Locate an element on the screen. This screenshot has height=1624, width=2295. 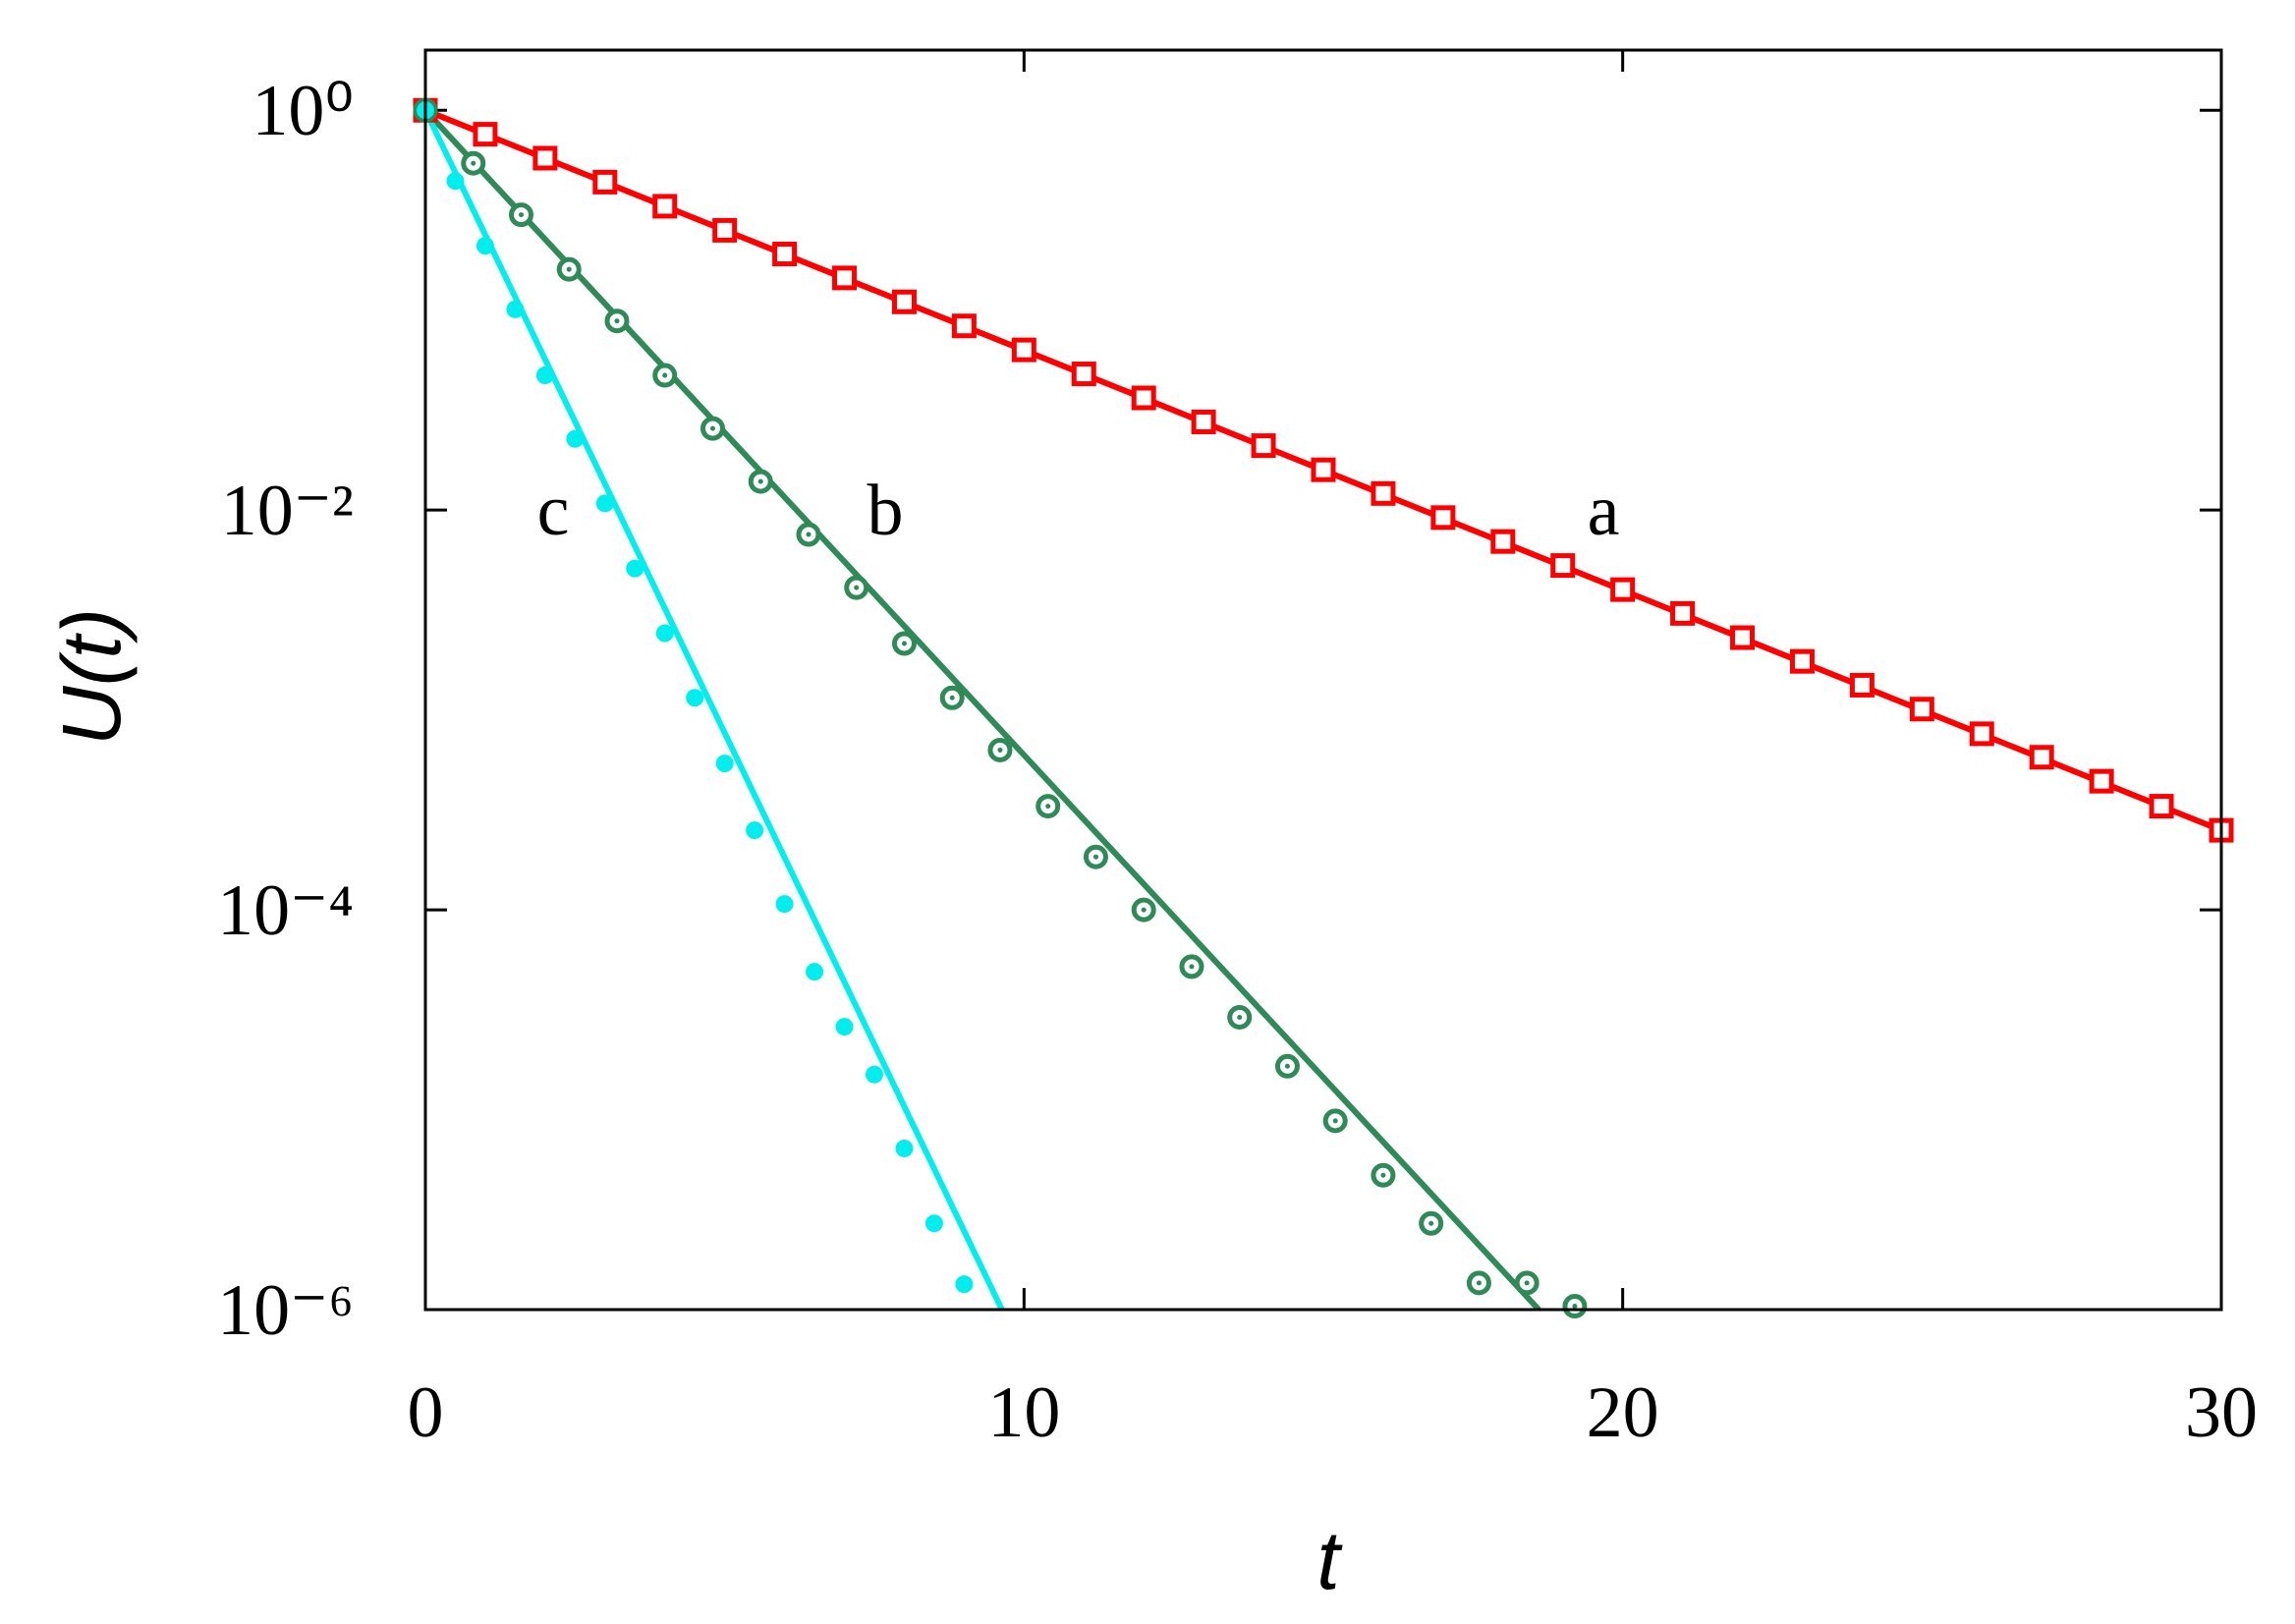
x-tick-label: 0 is located at coordinates (426, 1412).